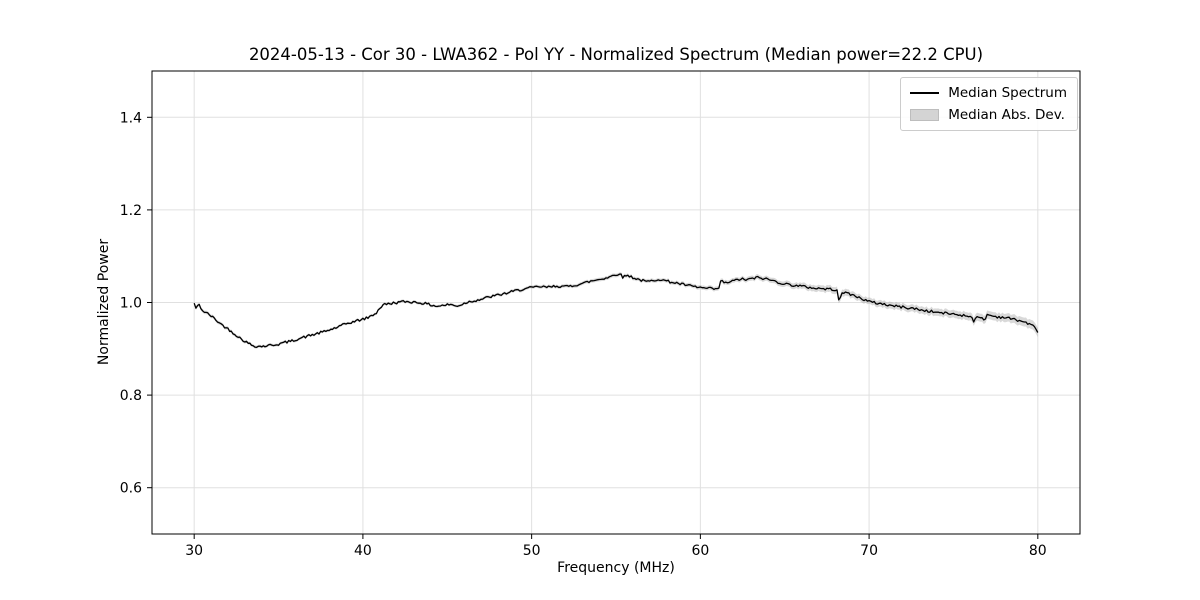 Image resolution: width=1200 pixels, height=600 pixels. Describe the element at coordinates (700, 551) in the screenshot. I see `x-tick-label: 60` at that location.